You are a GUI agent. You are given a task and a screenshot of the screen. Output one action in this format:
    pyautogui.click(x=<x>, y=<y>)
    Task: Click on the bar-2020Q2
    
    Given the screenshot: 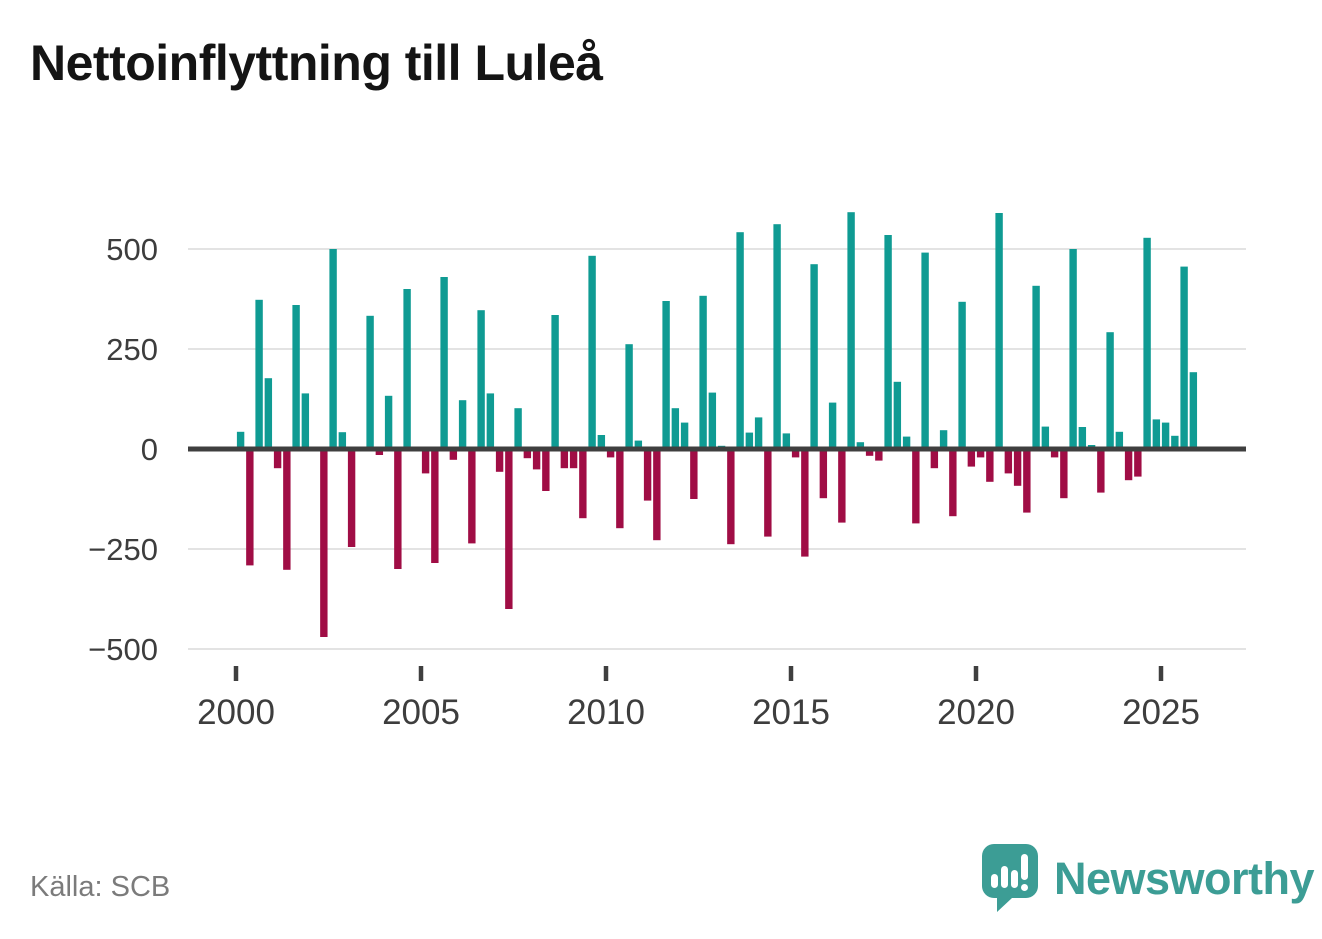 What is the action you would take?
    pyautogui.click(x=990, y=465)
    